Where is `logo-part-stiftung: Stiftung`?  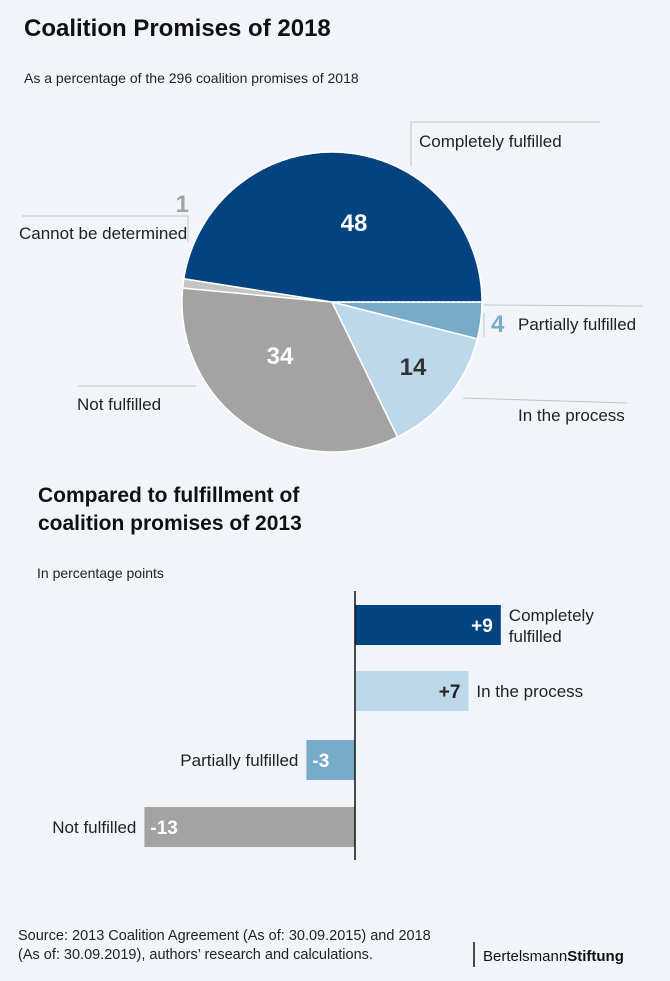 logo-part-stiftung: Stiftung is located at coordinates (595, 956).